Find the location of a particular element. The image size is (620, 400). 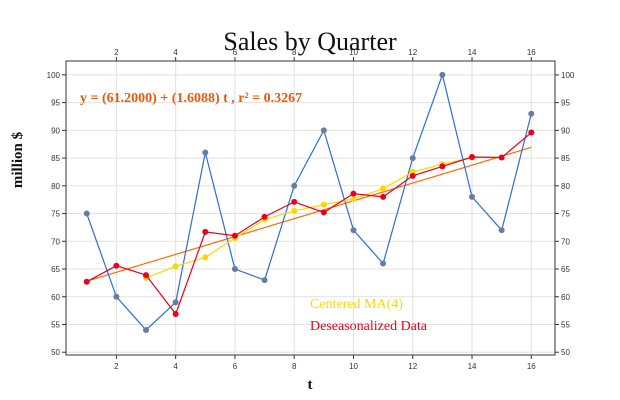

x-tick-label-bottom: 2 is located at coordinates (116, 366).